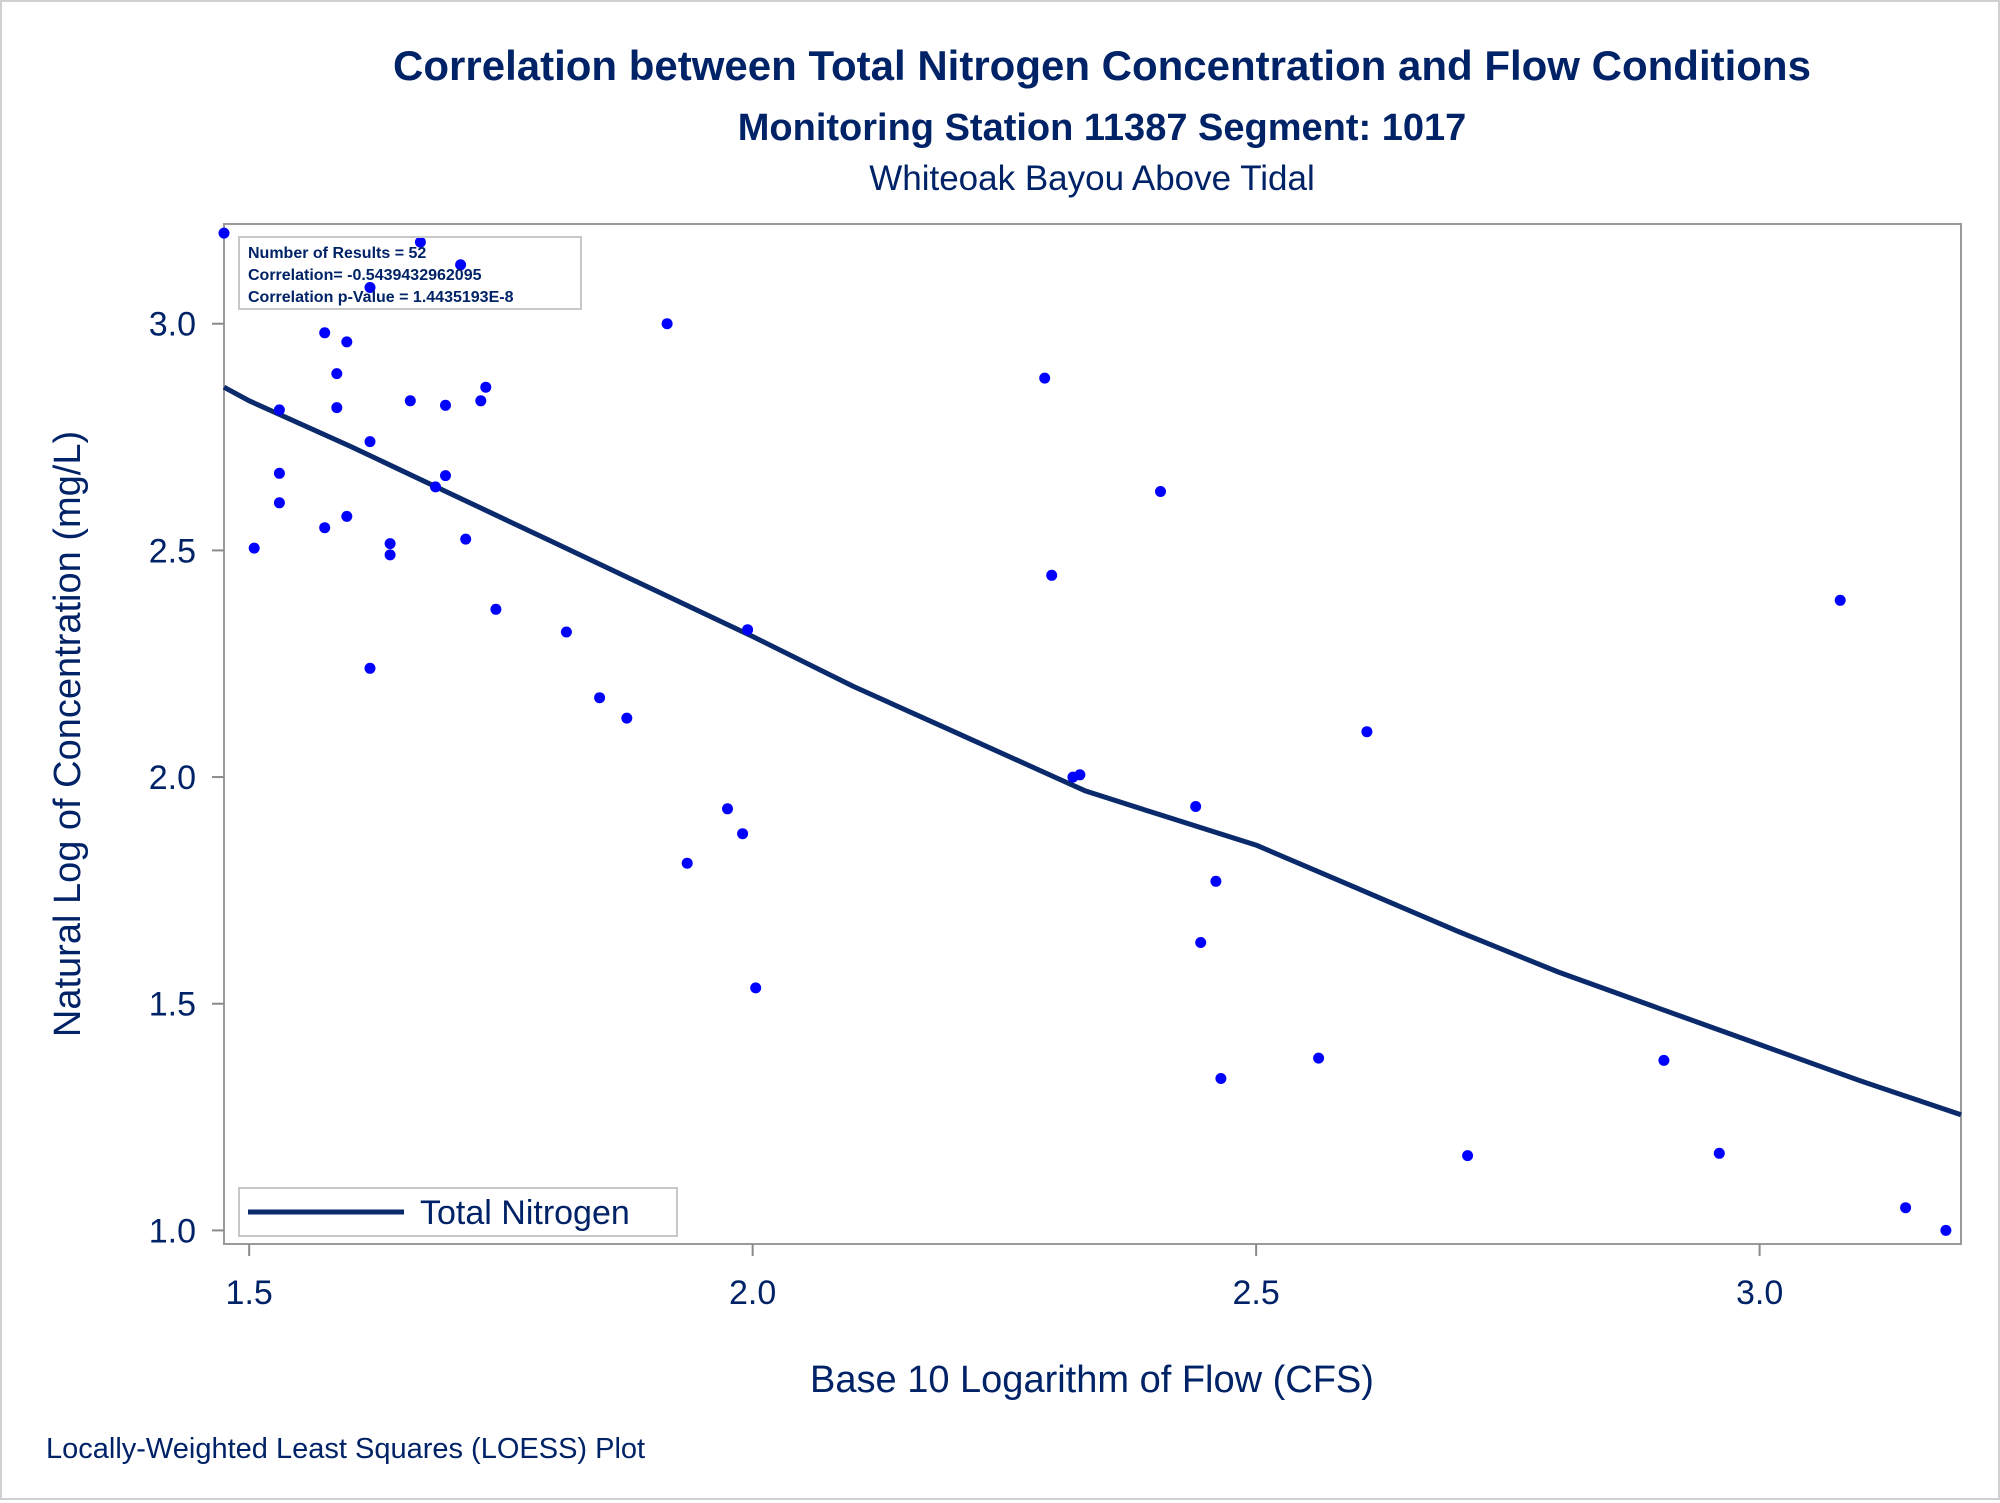 The width and height of the screenshot is (2000, 1503). I want to click on x-tick-label: 3.0, so click(1759, 1293).